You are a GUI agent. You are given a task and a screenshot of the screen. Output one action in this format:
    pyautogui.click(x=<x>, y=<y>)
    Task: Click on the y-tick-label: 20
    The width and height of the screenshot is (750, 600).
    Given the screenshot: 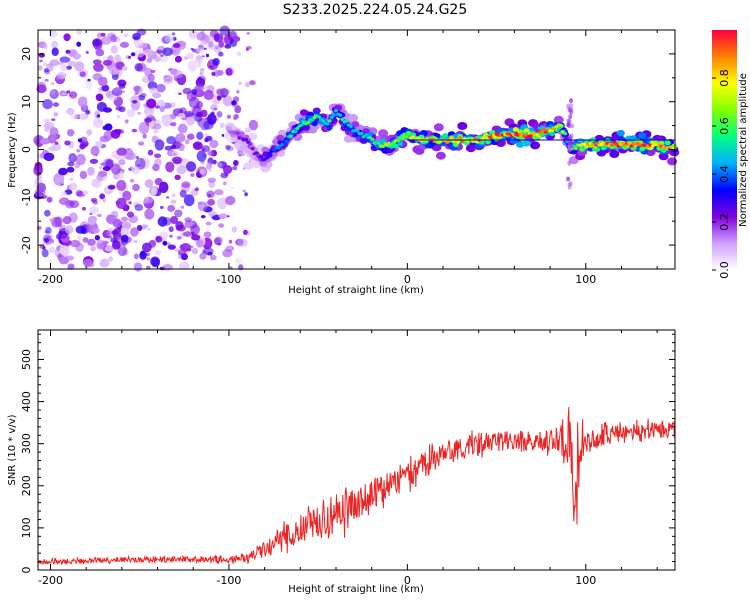 What is the action you would take?
    pyautogui.click(x=26, y=54)
    